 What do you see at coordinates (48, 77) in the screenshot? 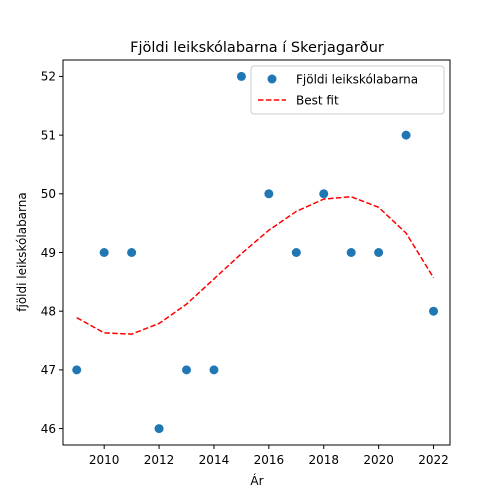
I see `y-tick-label: 52` at bounding box center [48, 77].